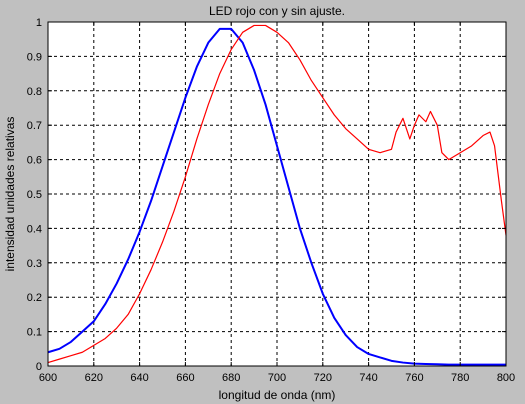 The width and height of the screenshot is (525, 404). Describe the element at coordinates (323, 378) in the screenshot. I see `x-tick-label: 720` at that location.